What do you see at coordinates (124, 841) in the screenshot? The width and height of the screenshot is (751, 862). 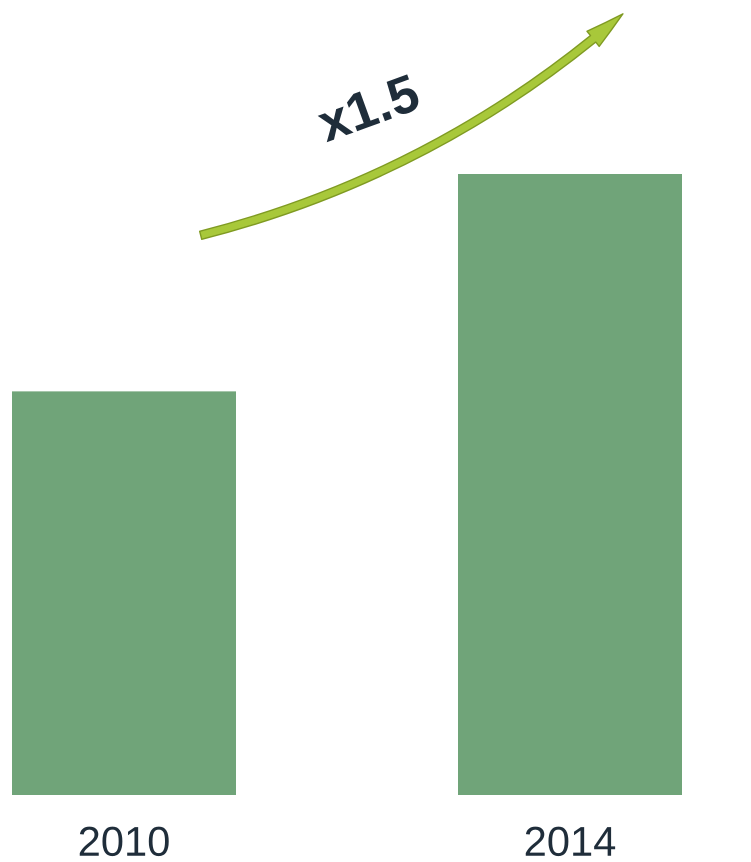 I see `x-tick-label: 2010` at bounding box center [124, 841].